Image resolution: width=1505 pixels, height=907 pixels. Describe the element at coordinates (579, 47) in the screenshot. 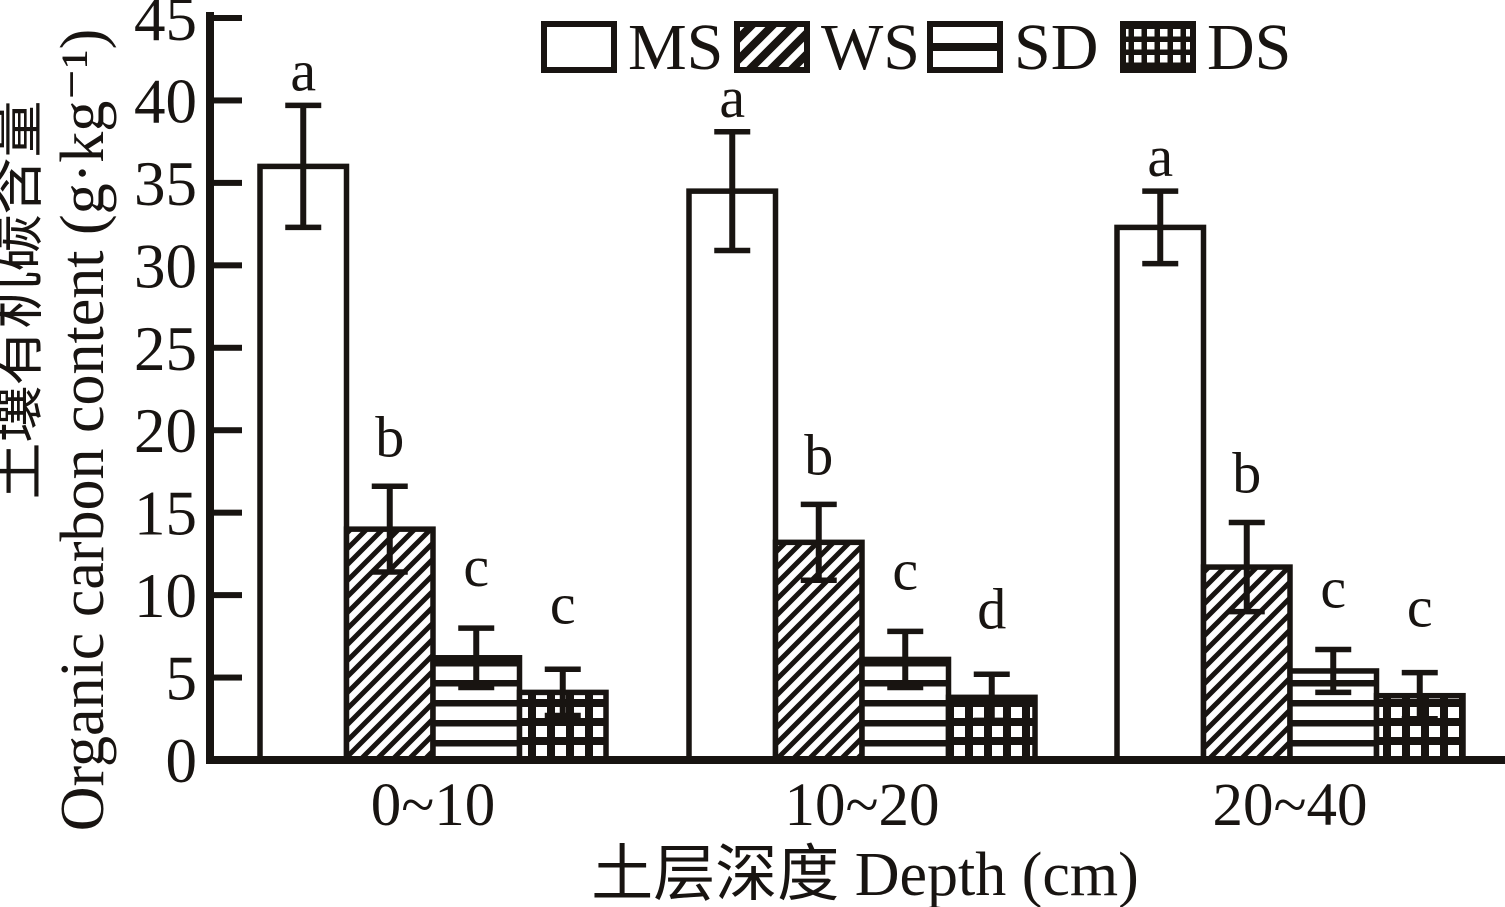

I see `legend-swatch-ms` at that location.